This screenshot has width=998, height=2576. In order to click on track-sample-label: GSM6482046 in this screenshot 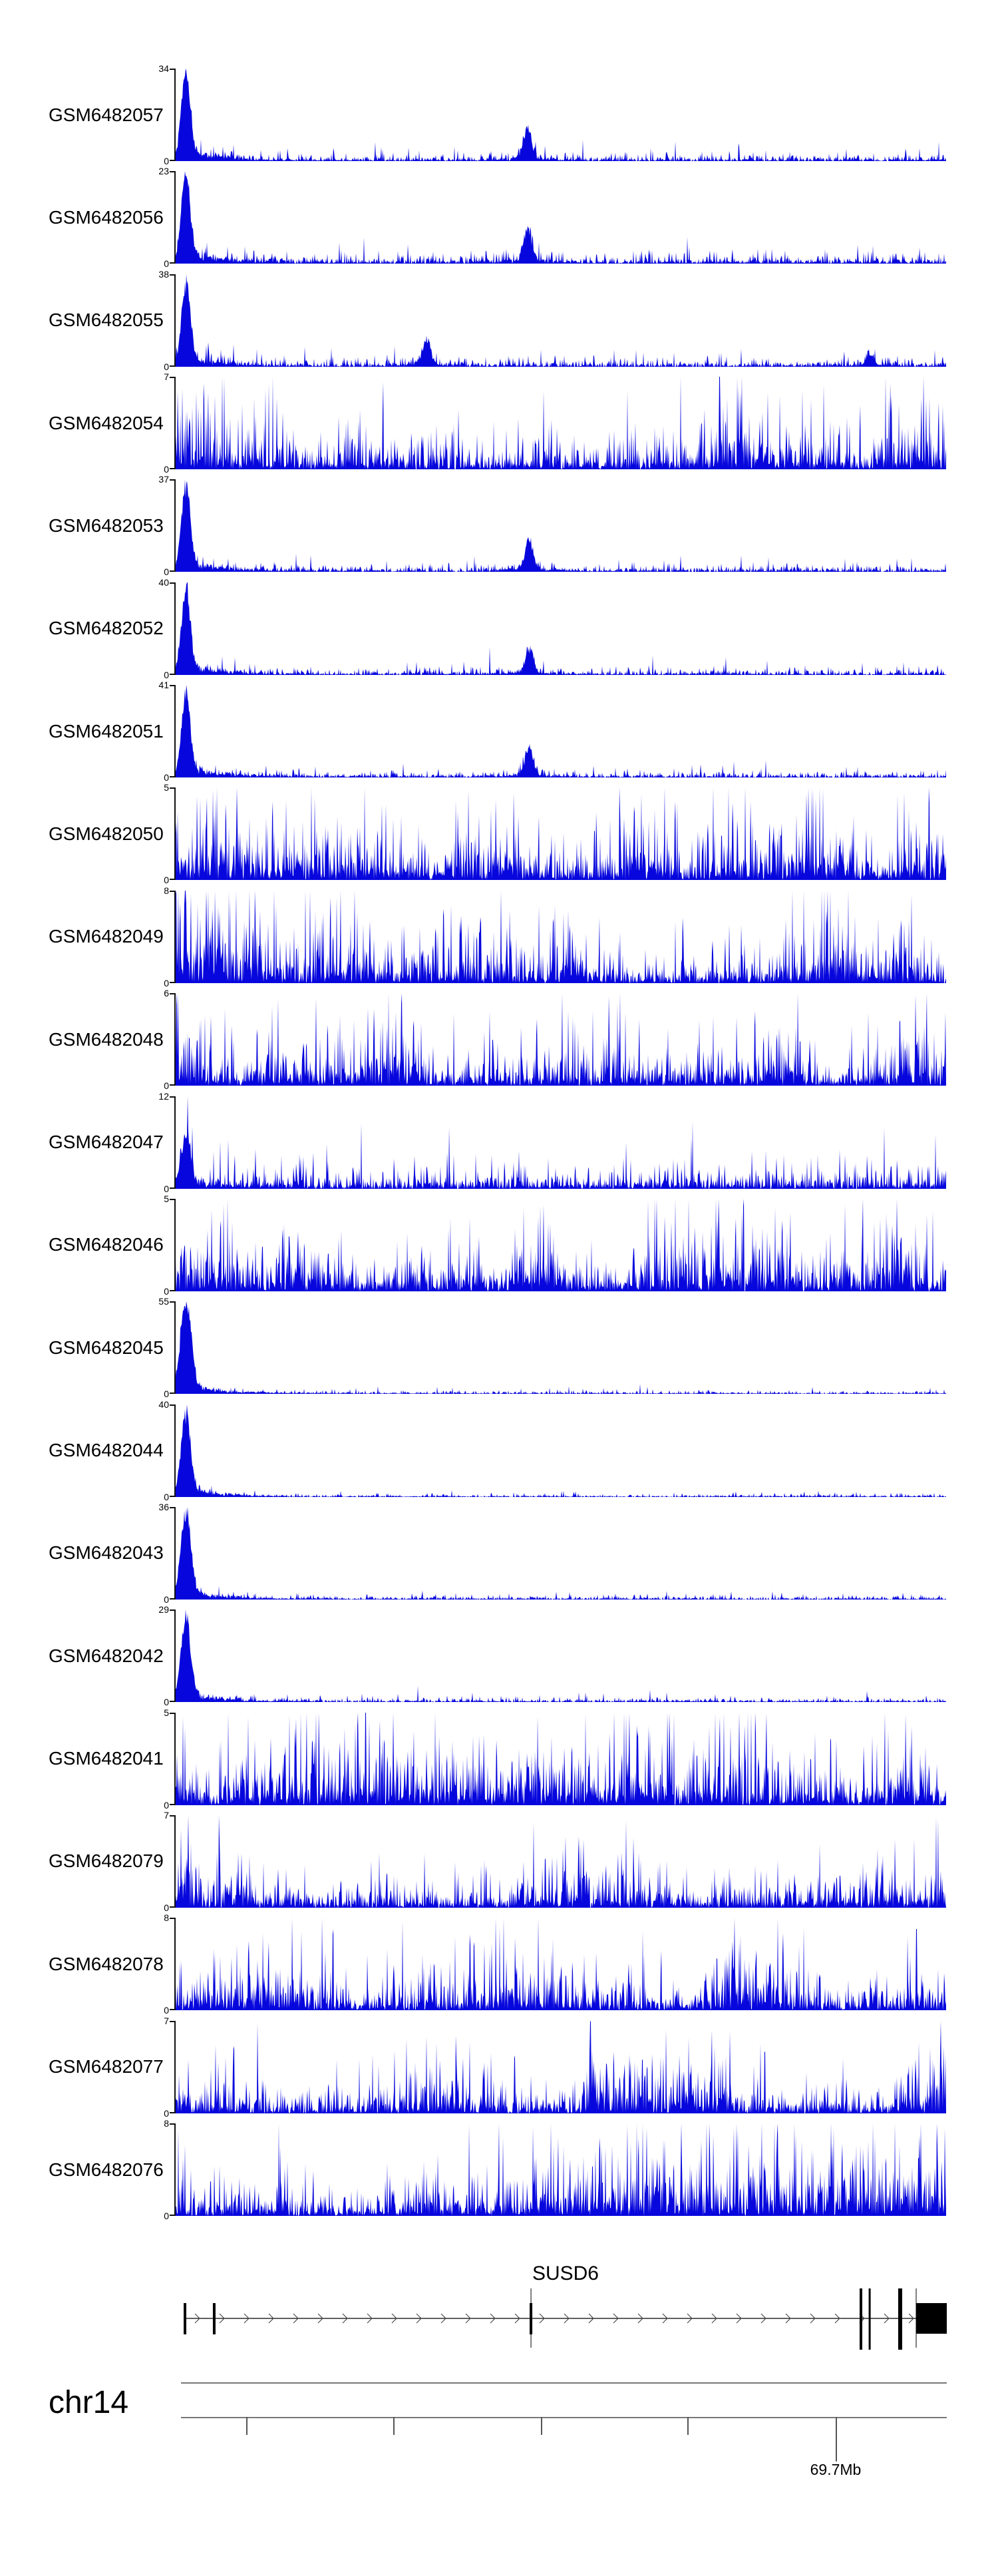, I will do `click(106, 1244)`.